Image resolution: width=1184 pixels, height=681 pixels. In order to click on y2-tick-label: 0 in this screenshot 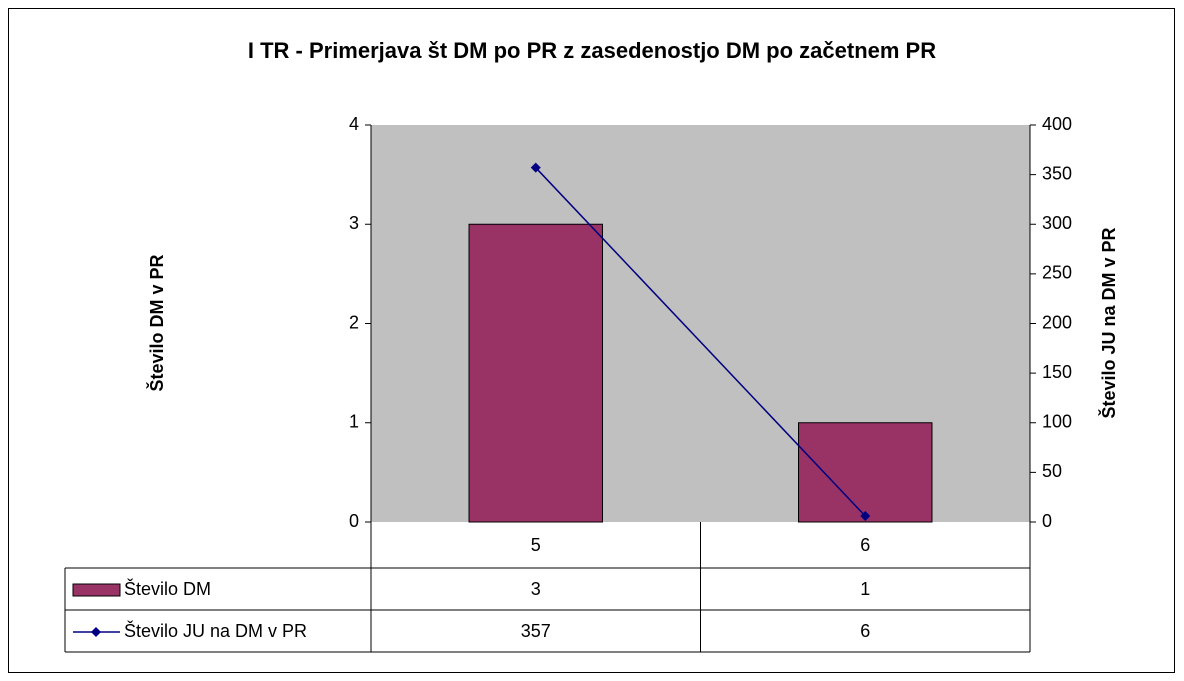, I will do `click(1047, 521)`.